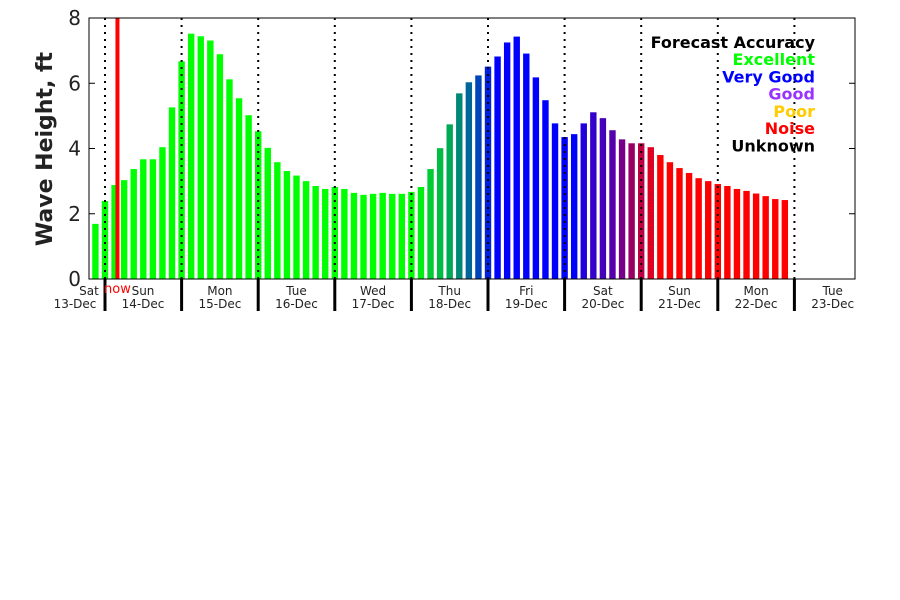  I want to click on y-tick-label: 4, so click(74, 149).